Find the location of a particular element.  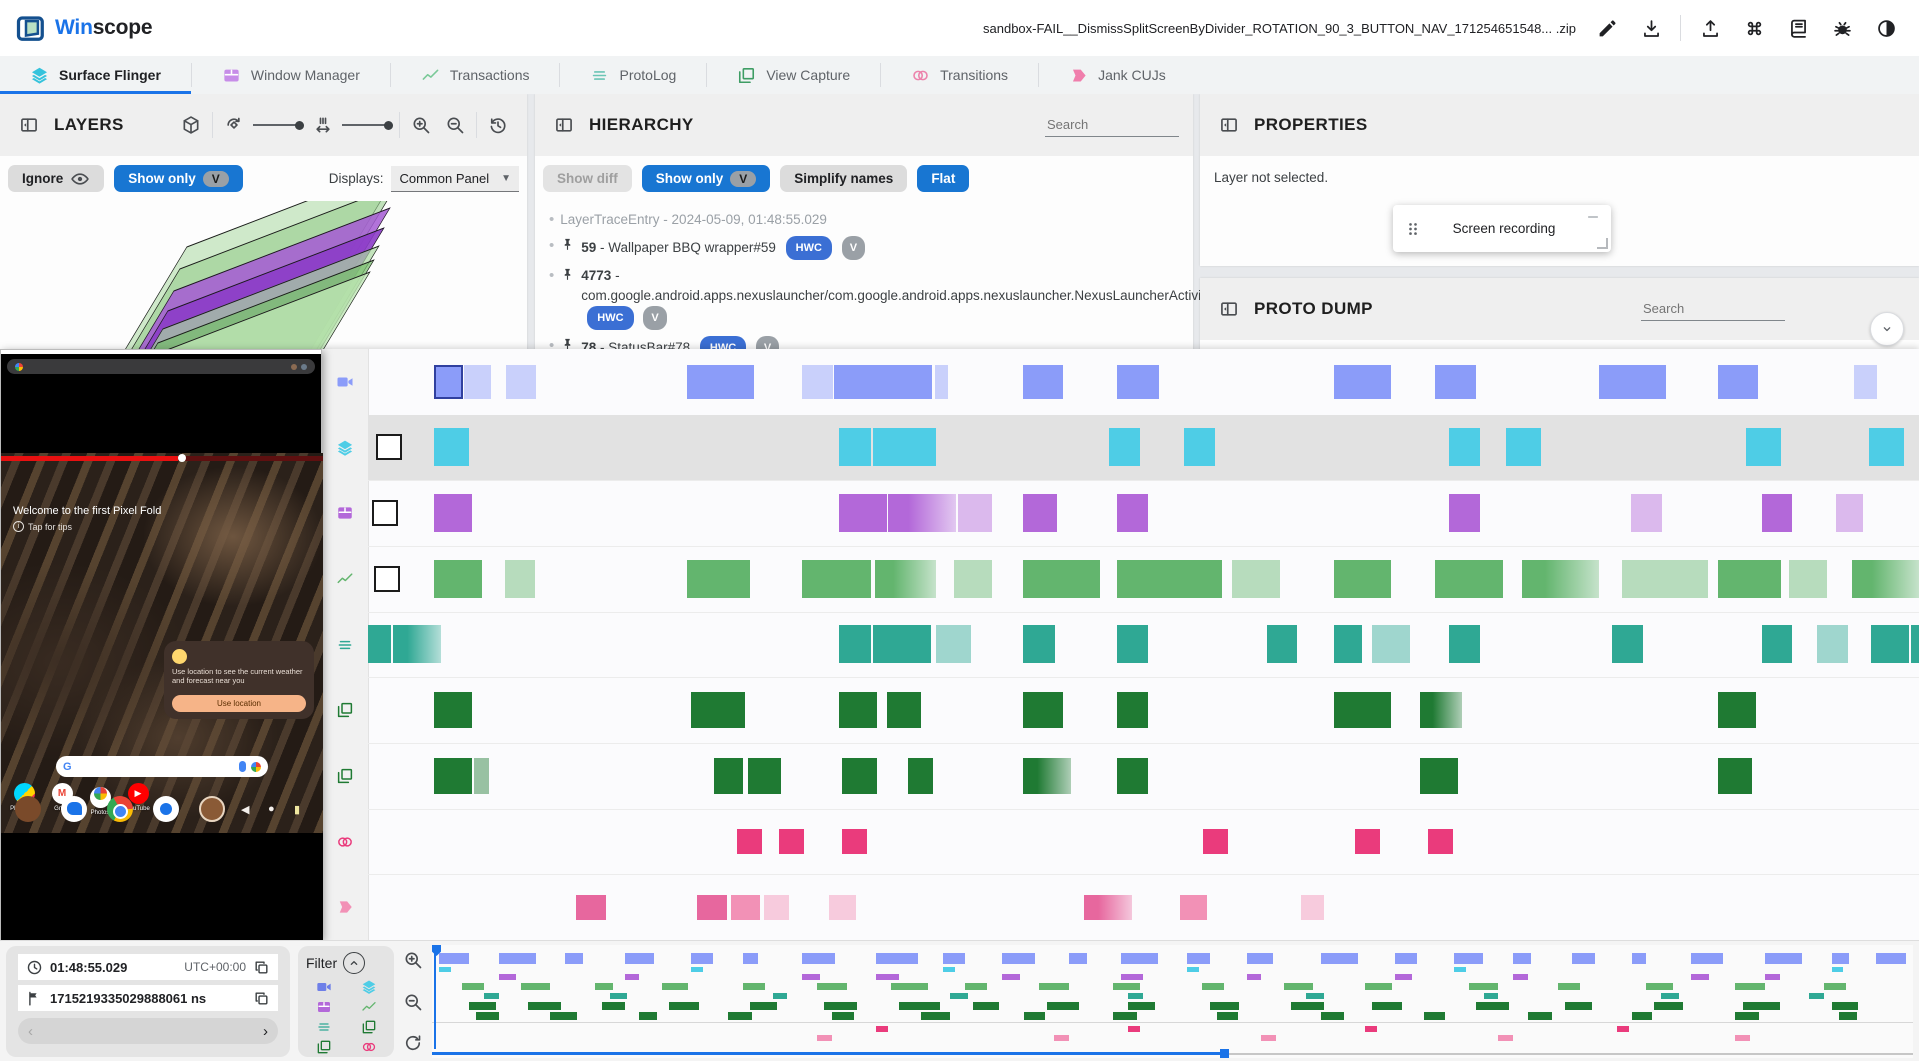

filter-transactions-icon is located at coordinates (369, 1007).